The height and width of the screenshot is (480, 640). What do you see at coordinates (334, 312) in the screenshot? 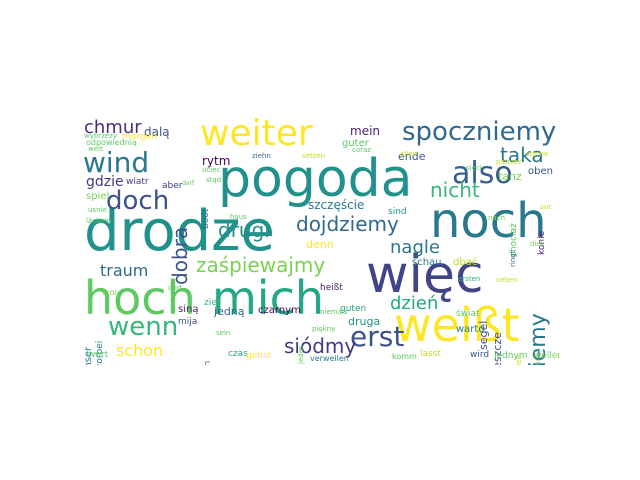
I see `word-niemals: niemals` at bounding box center [334, 312].